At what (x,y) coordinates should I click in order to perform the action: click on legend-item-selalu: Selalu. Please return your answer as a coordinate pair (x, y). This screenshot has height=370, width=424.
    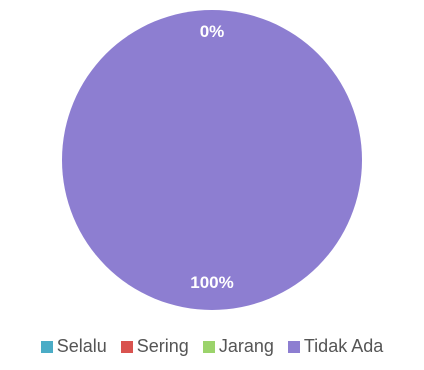
    Looking at the image, I should click on (73, 346).